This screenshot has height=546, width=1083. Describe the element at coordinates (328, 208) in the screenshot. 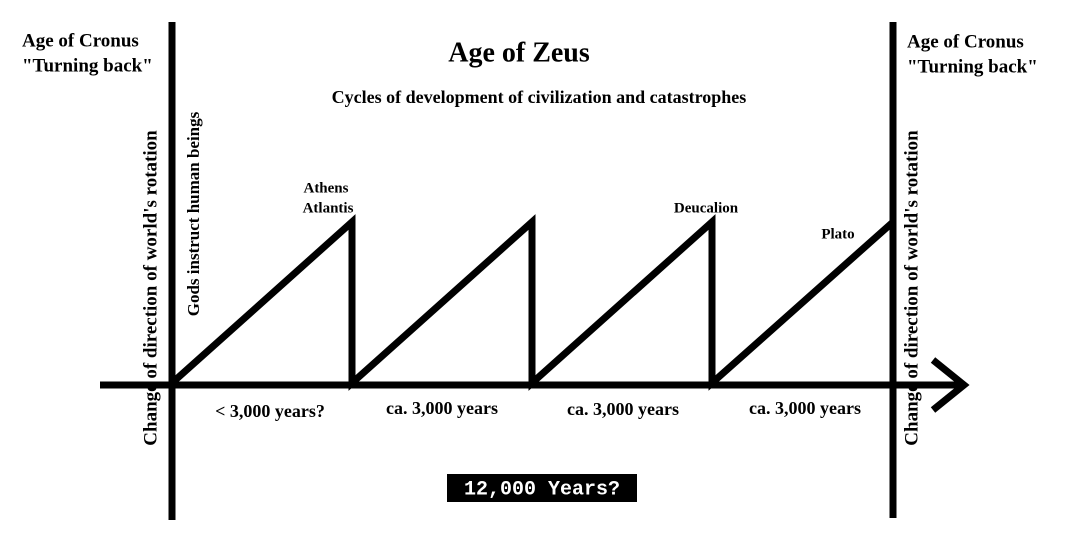

I see `peak-label: Atlantis` at that location.